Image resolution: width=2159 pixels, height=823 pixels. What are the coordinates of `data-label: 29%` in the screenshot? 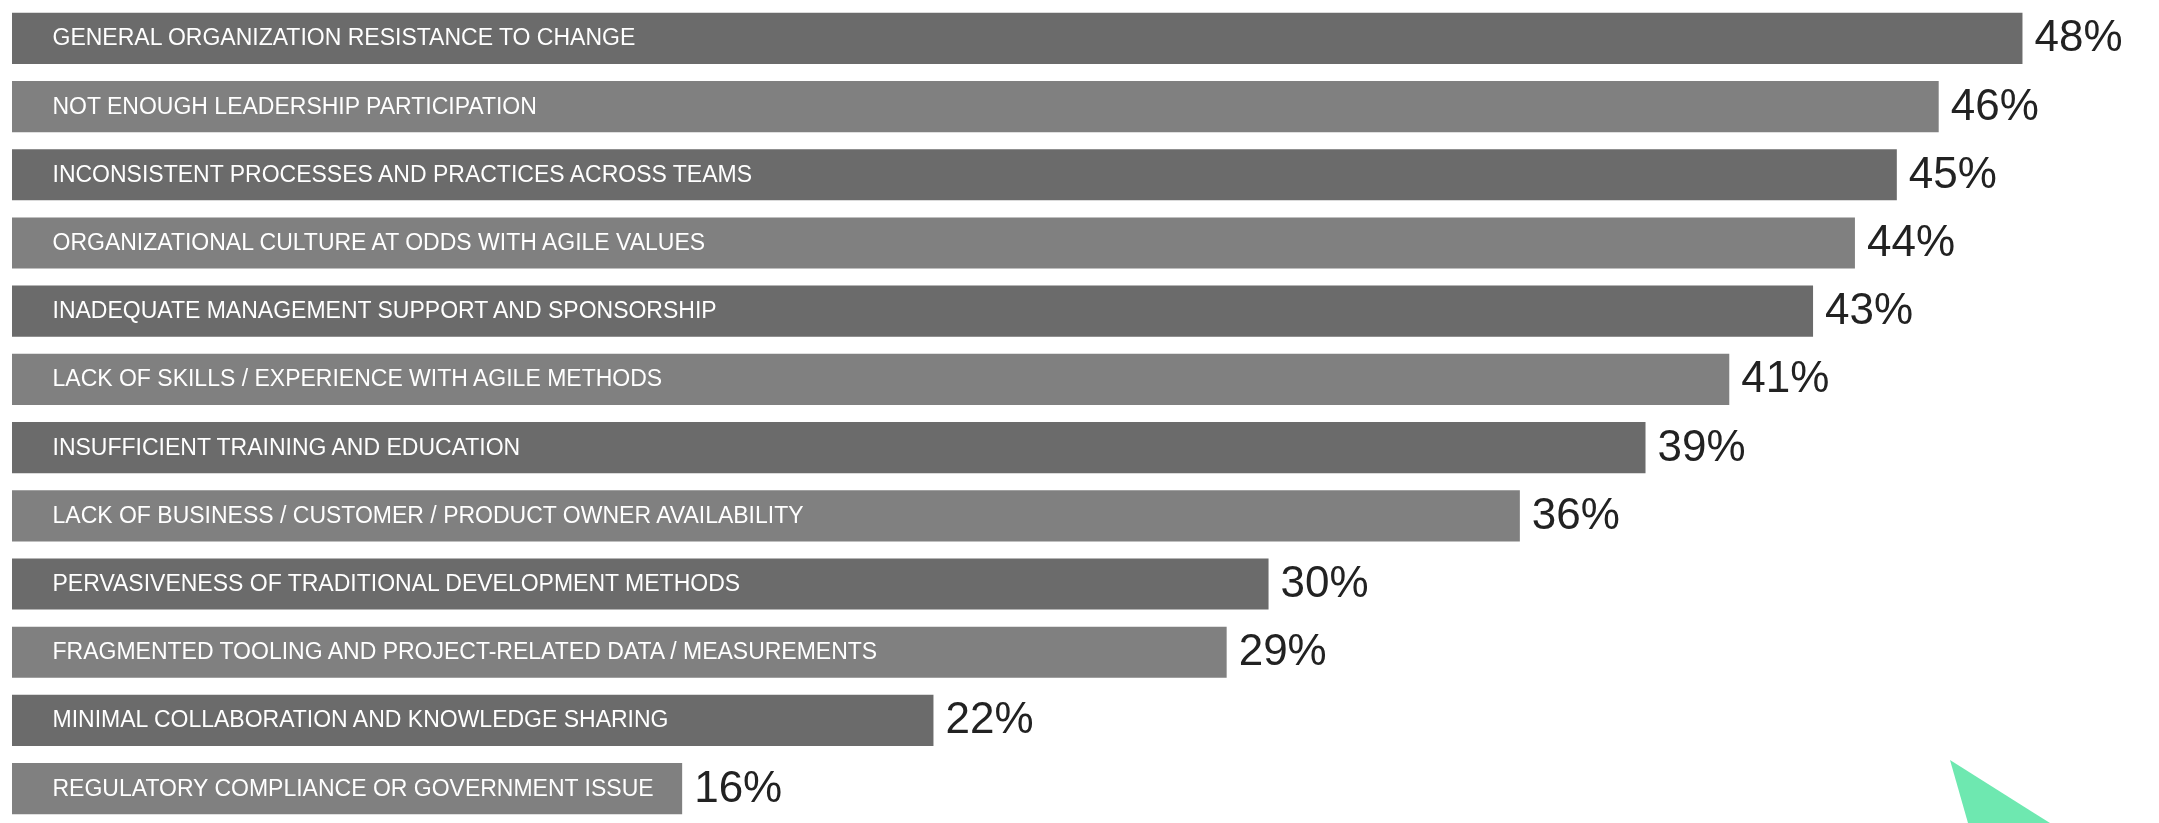 It's located at (1282, 650).